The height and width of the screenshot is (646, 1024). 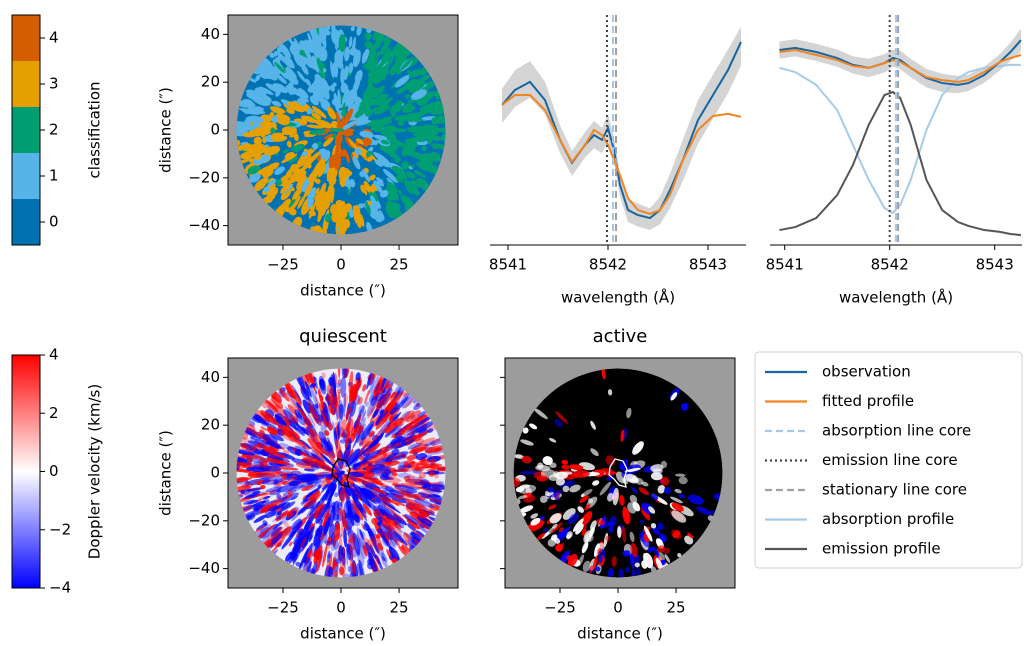 I want to click on x-tick-label: 25, so click(x=399, y=265).